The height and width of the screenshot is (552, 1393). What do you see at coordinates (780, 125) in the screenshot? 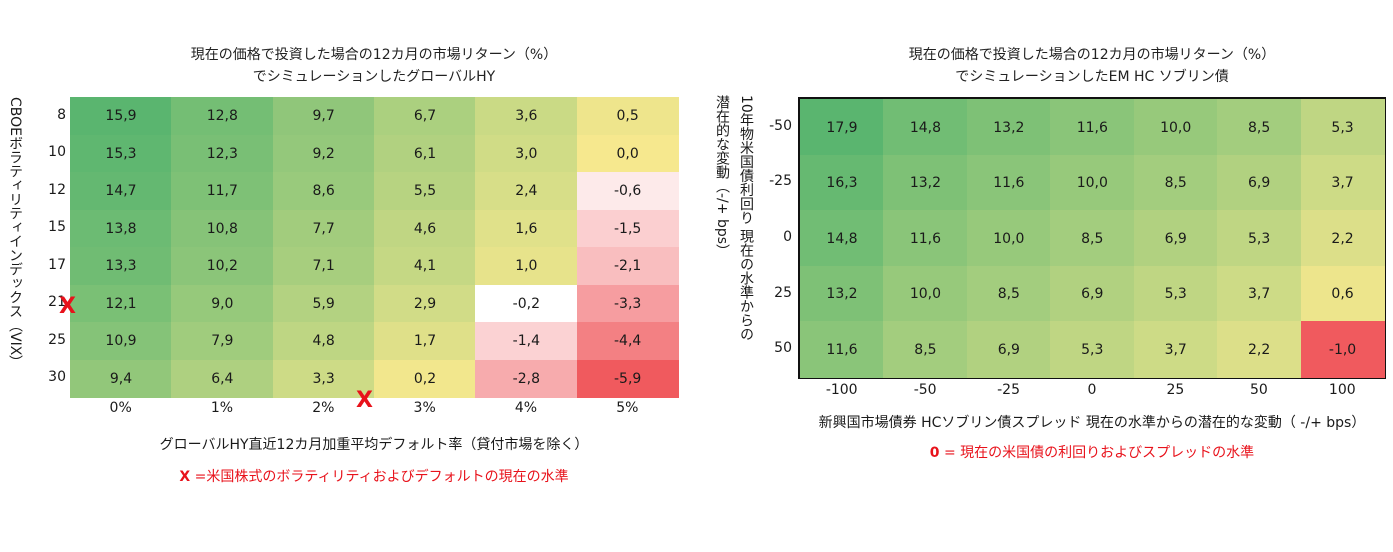
I see `right-y-tick: -50` at bounding box center [780, 125].